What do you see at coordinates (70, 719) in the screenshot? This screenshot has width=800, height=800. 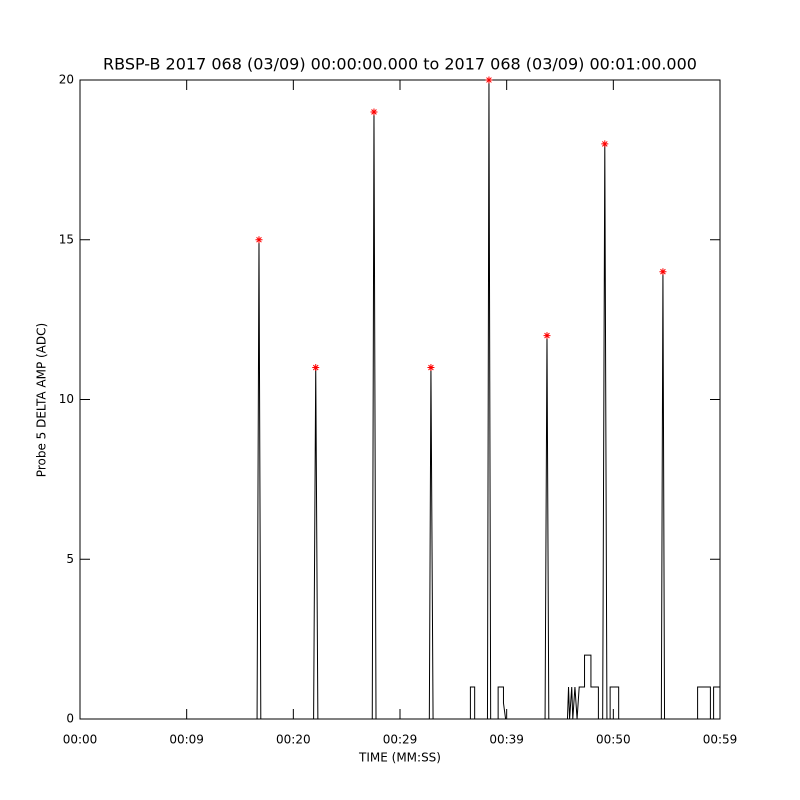 I see `y-tick-label: 0` at bounding box center [70, 719].